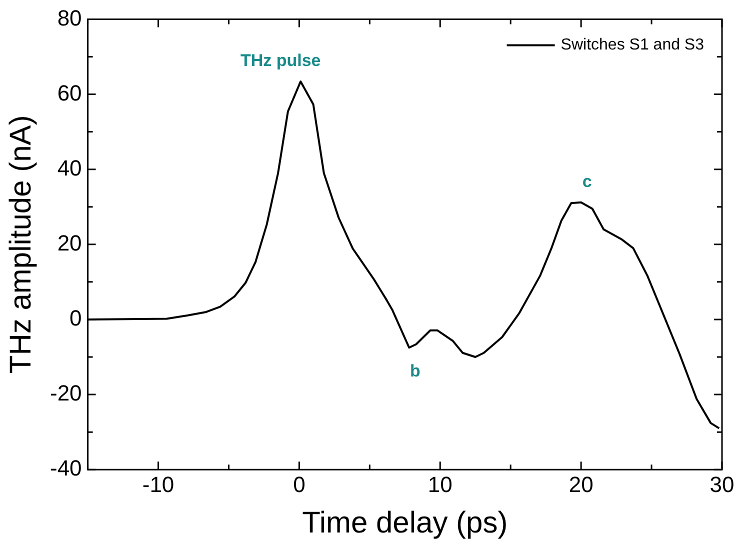  What do you see at coordinates (158, 484) in the screenshot?
I see `x-tick-label: -10` at bounding box center [158, 484].